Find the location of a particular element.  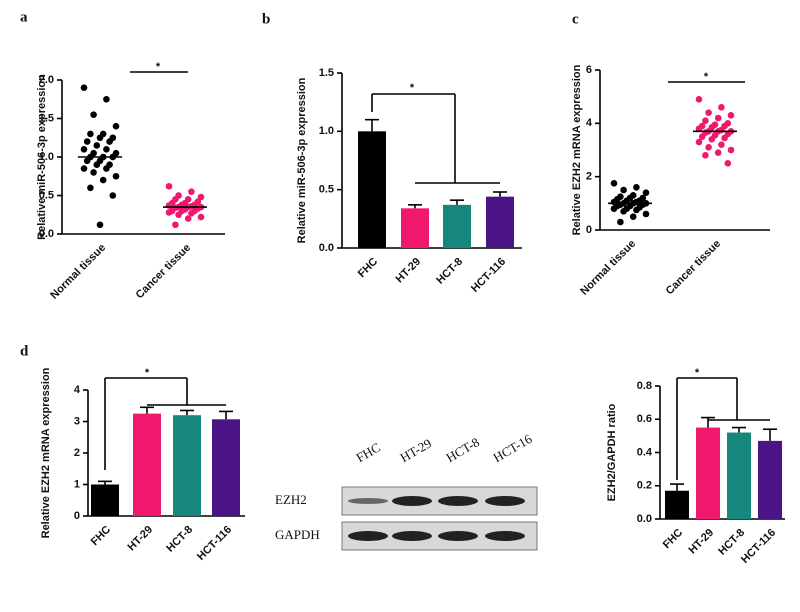

row-label: GAPDH is located at coordinates (297, 534).